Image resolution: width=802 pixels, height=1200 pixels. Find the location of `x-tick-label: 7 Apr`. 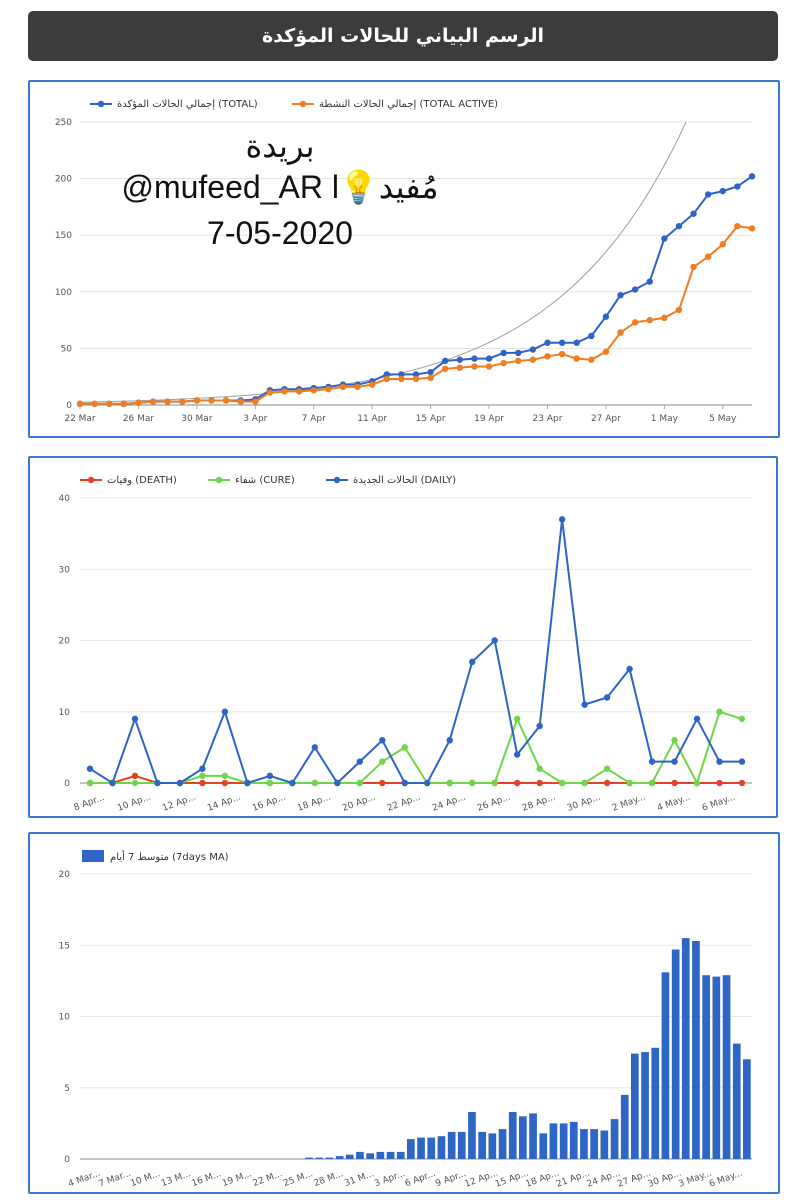

x-tick-label: 7 Apr is located at coordinates (314, 419).